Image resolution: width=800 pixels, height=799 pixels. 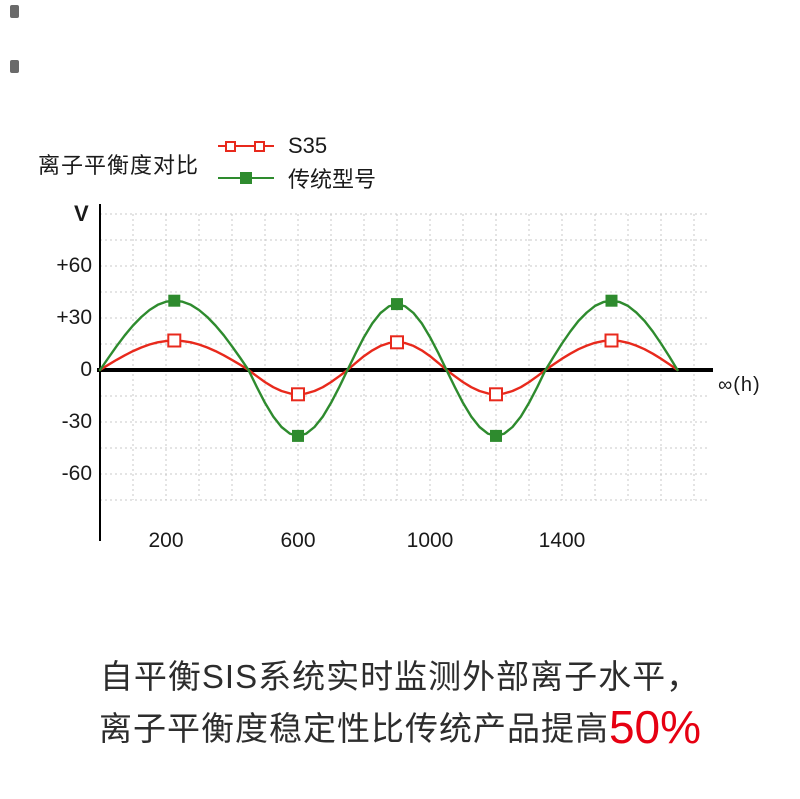 What do you see at coordinates (353, 728) in the screenshot?
I see `caption-line2-text: 离子平衡度稳定性比传统产品提高` at bounding box center [353, 728].